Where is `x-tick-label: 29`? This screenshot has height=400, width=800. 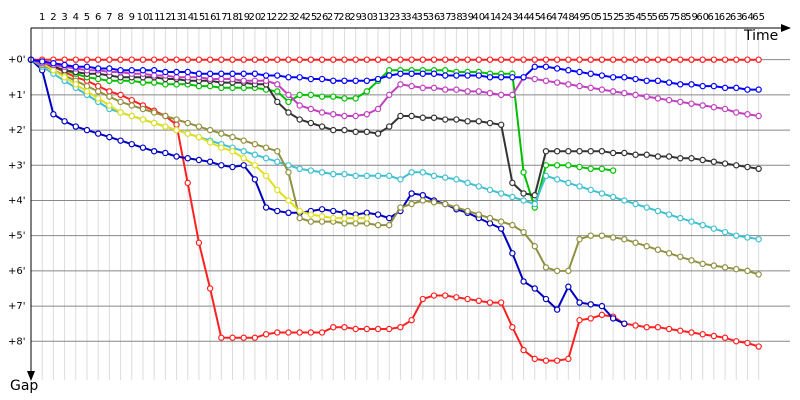
x-tick-label: 29 is located at coordinates (355, 17).